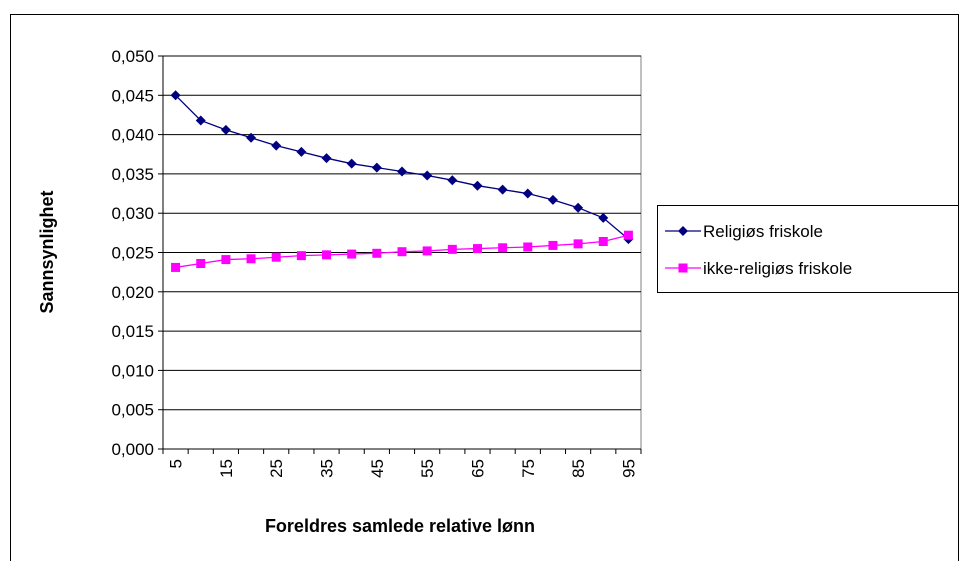 The image size is (960, 561). Describe the element at coordinates (176, 463) in the screenshot. I see `x-tick-label: 5` at that location.